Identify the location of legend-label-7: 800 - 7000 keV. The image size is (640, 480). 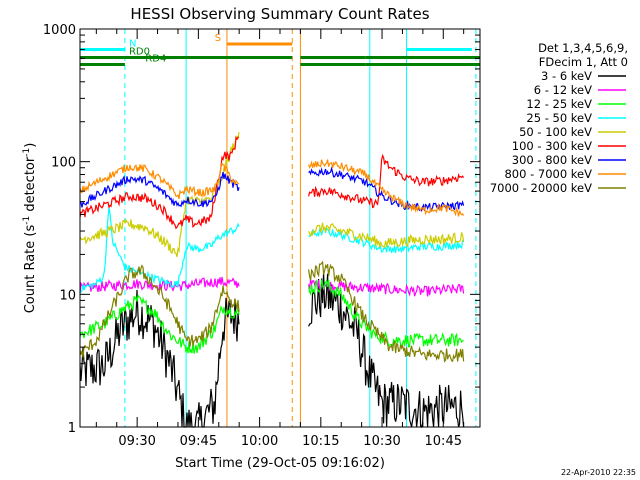
(548, 174).